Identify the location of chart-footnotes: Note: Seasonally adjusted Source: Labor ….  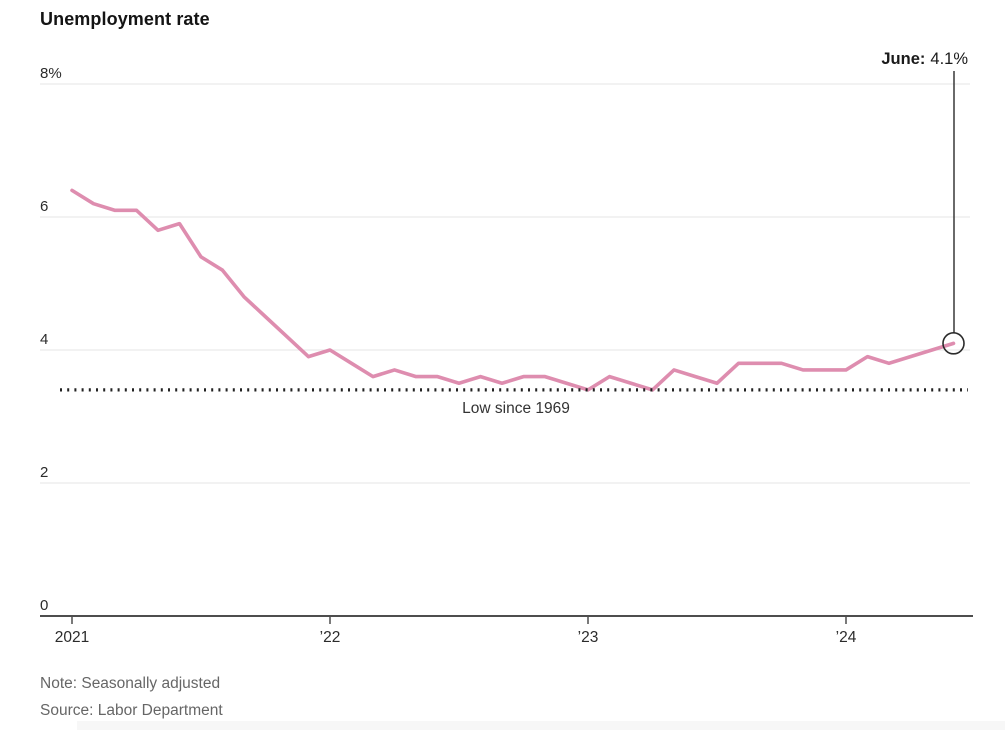
(131, 697).